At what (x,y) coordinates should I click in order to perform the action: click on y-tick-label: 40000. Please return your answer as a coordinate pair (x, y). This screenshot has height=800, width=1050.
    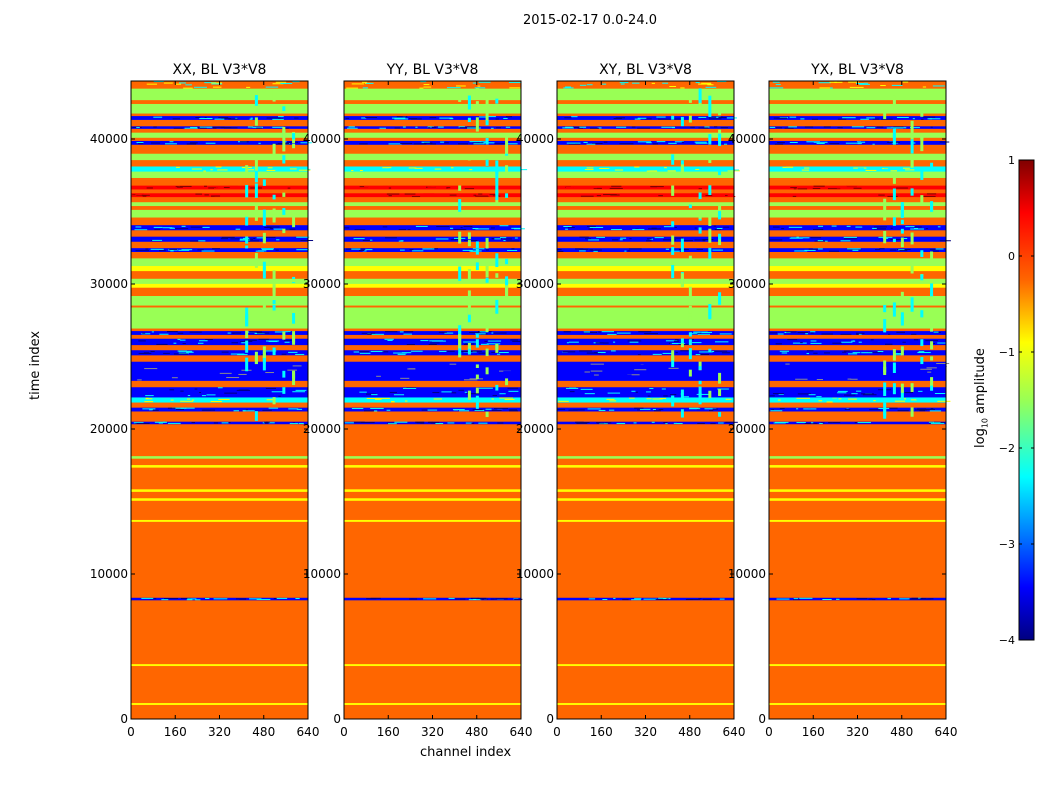
    Looking at the image, I should click on (535, 139).